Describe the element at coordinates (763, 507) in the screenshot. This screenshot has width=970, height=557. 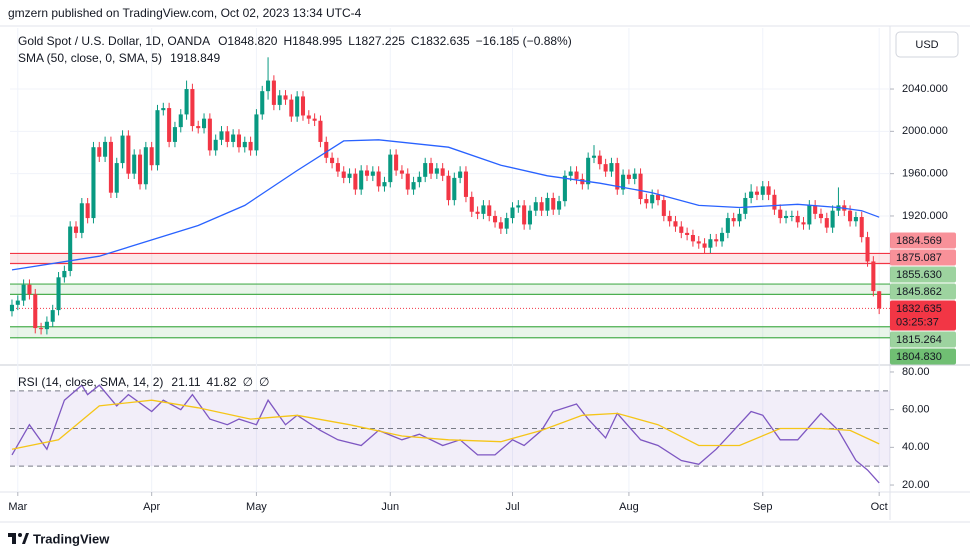
I see `x-tick-label: Sep` at that location.